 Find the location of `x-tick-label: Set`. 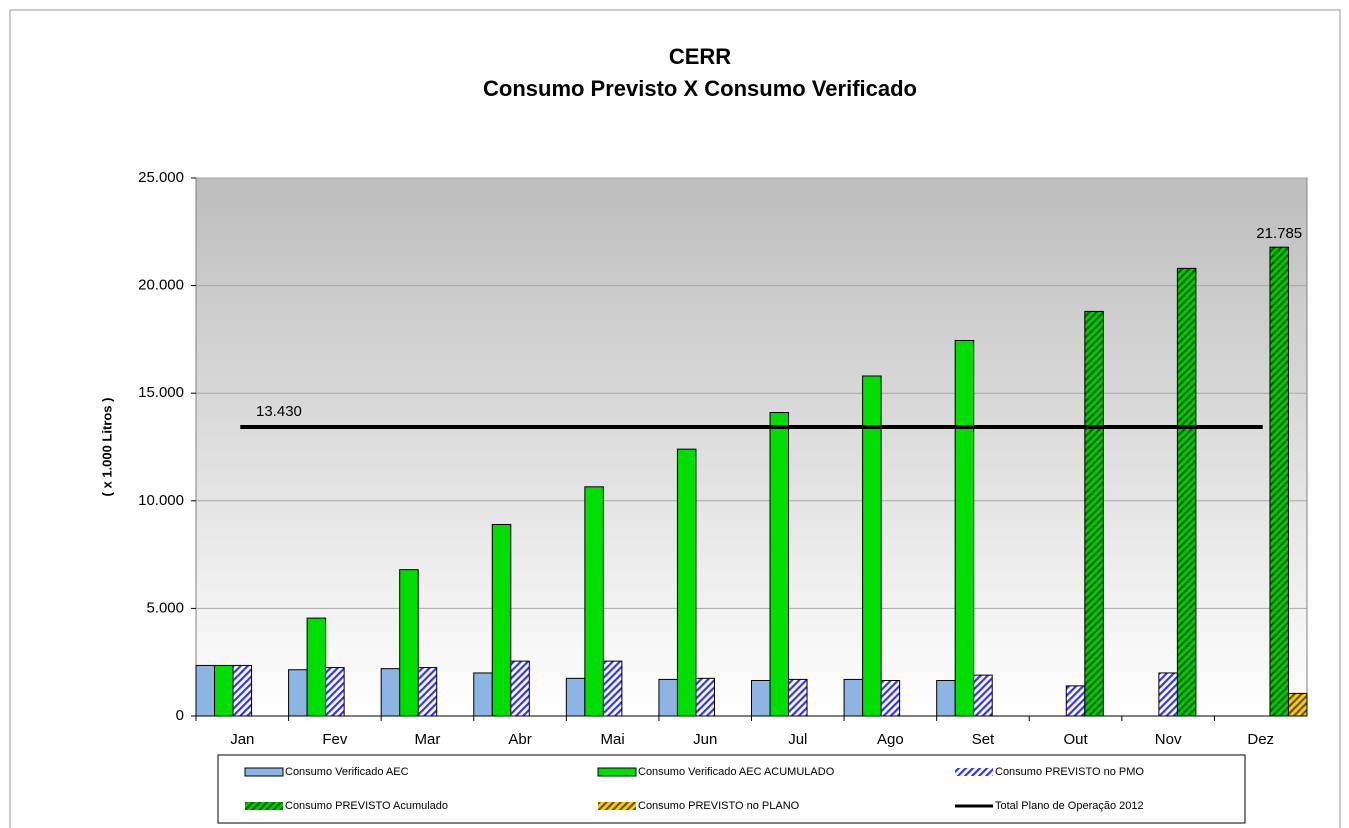

x-tick-label: Set is located at coordinates (983, 739).